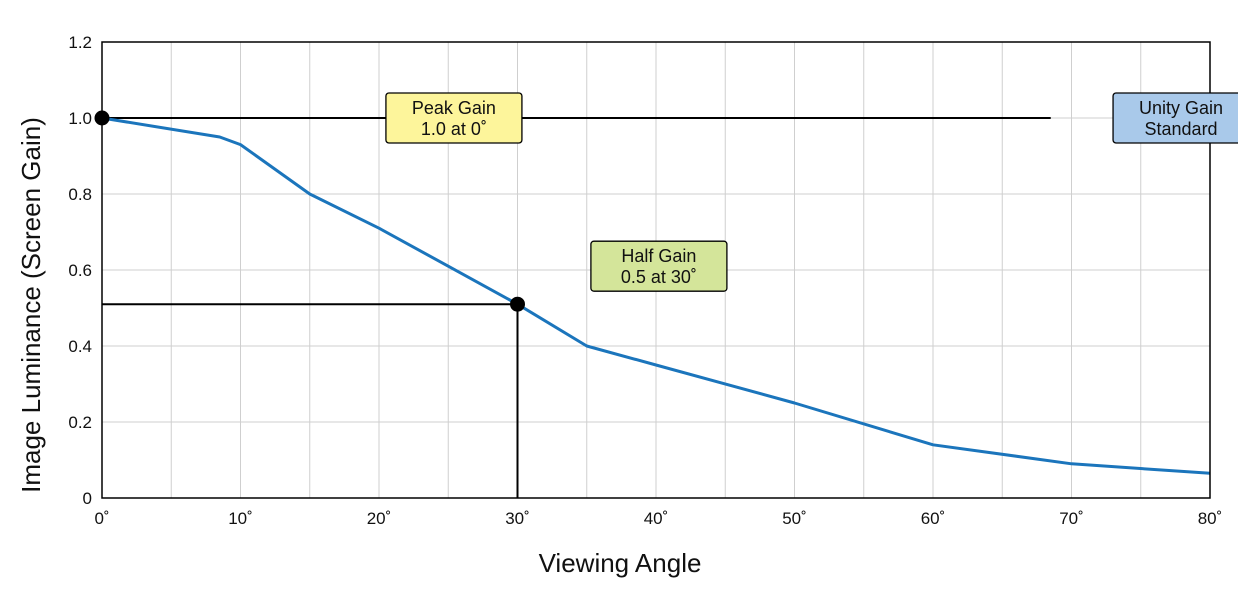 This screenshot has height=607, width=1238. Describe the element at coordinates (31, 305) in the screenshot. I see `y-axis-title: Image Luminance (Screen Gain)` at that location.